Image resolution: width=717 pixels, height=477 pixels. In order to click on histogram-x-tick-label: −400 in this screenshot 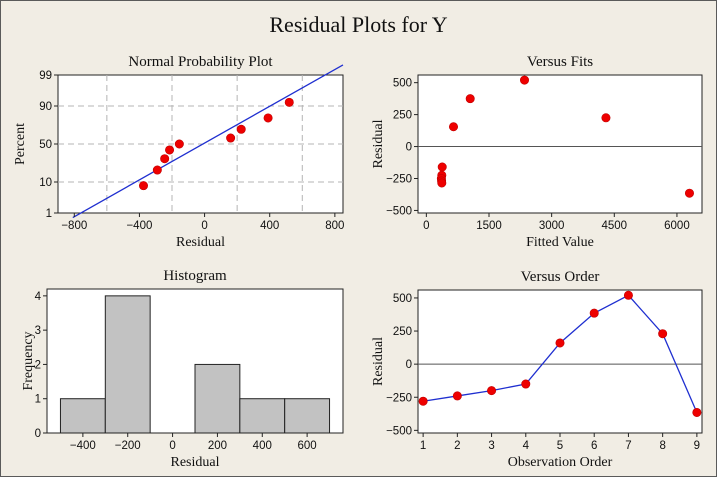, I will do `click(83, 446)`.